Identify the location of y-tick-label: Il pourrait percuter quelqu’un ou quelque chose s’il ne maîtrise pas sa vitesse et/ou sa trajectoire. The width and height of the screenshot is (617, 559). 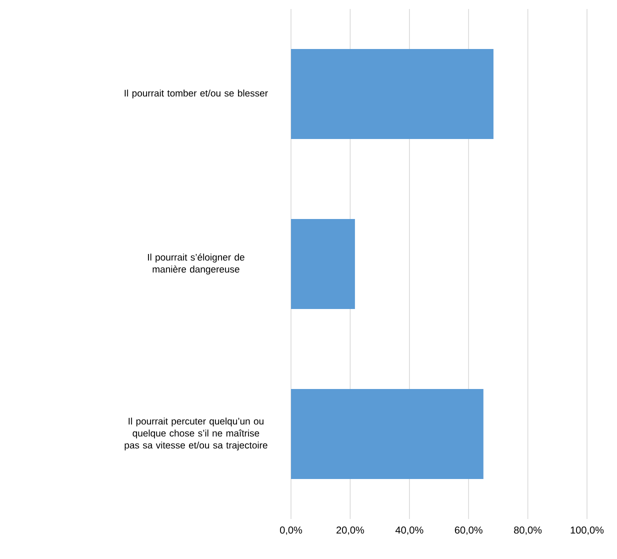
(196, 434).